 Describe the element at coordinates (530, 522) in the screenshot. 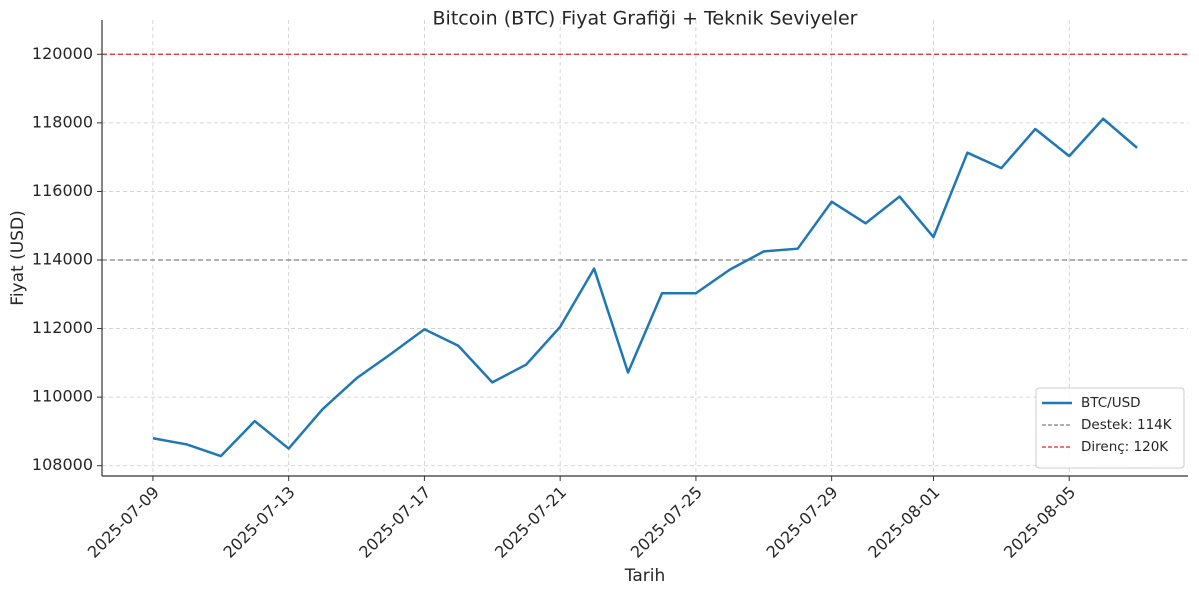

I see `x-tick-label: 2025-07-21` at that location.